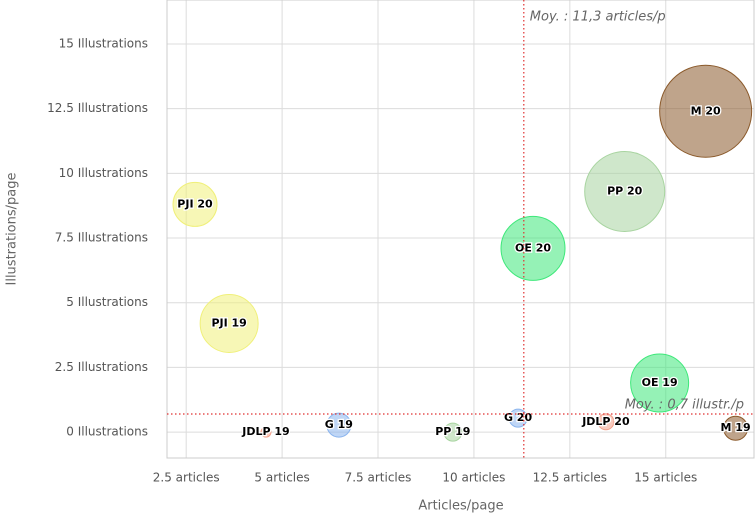  Describe the element at coordinates (684, 405) in the screenshot. I see `y-plot-line-label: Moy. : 0,7 illustr./p` at that location.